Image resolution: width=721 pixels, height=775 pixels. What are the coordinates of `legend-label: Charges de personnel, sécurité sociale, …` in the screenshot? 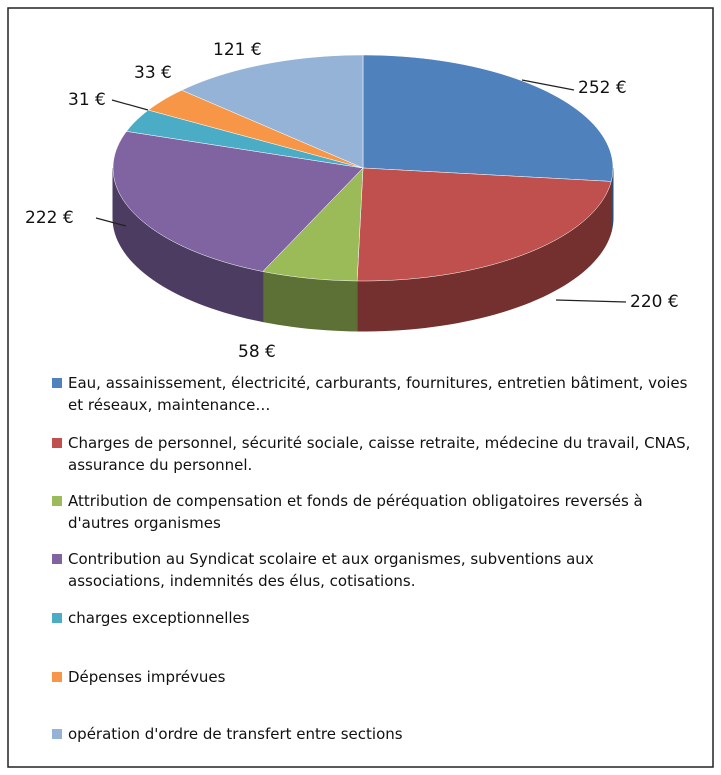 It's located at (379, 454).